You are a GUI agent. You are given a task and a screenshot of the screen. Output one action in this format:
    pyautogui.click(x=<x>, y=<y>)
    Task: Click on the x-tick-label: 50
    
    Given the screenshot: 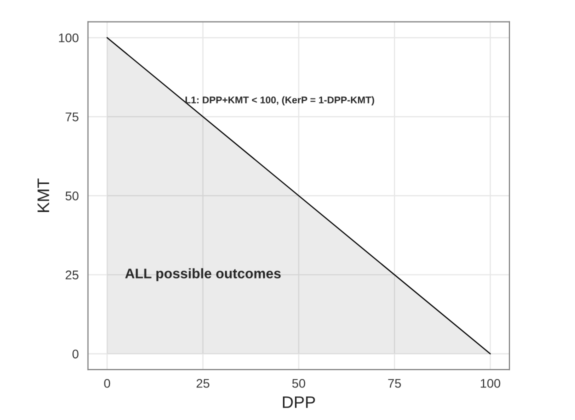 What is the action you would take?
    pyautogui.click(x=299, y=383)
    